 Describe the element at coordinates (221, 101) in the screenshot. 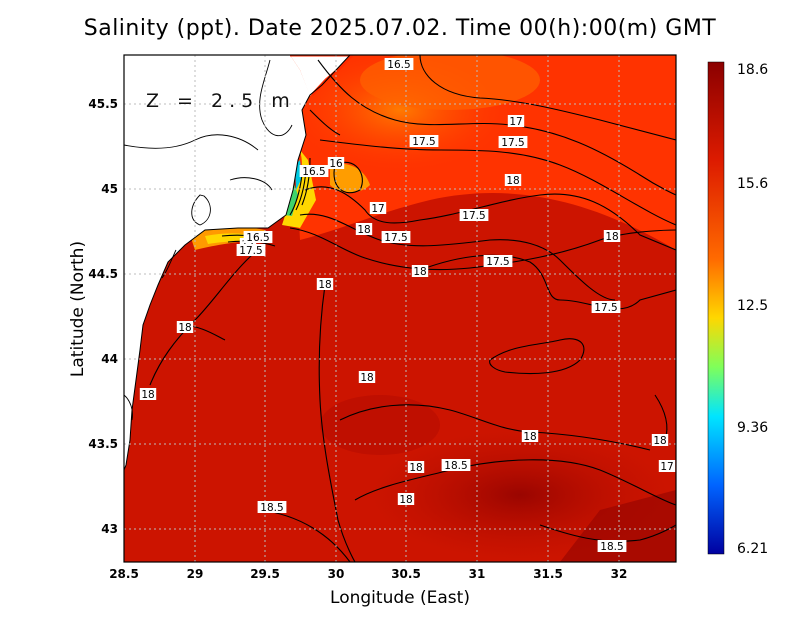

I see `depth-label: Z = 2.5 m` at that location.